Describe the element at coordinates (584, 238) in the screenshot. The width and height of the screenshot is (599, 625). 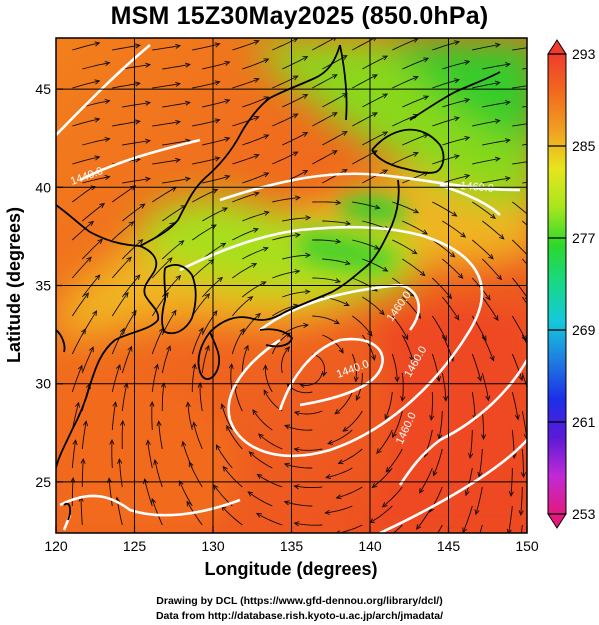
I see `colorbar-label: 277` at that location.